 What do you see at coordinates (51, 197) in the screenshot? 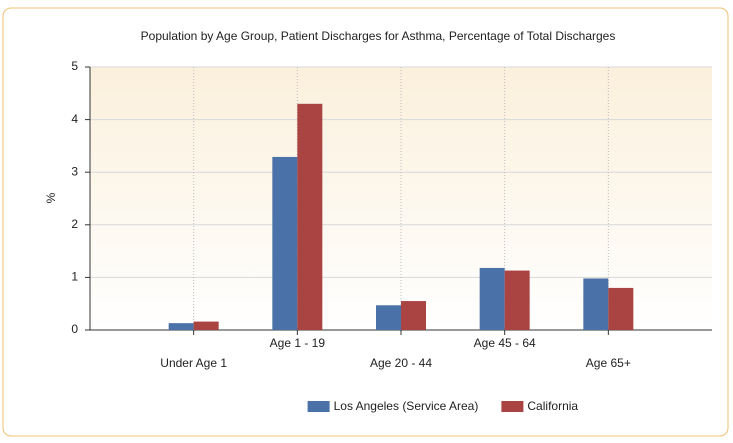
I see `y-axis-label: %` at bounding box center [51, 197].